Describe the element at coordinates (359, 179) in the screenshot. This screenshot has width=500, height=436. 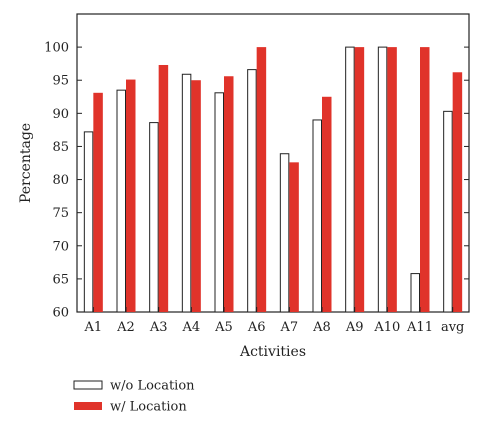
I see `bar-with-location-a9` at that location.